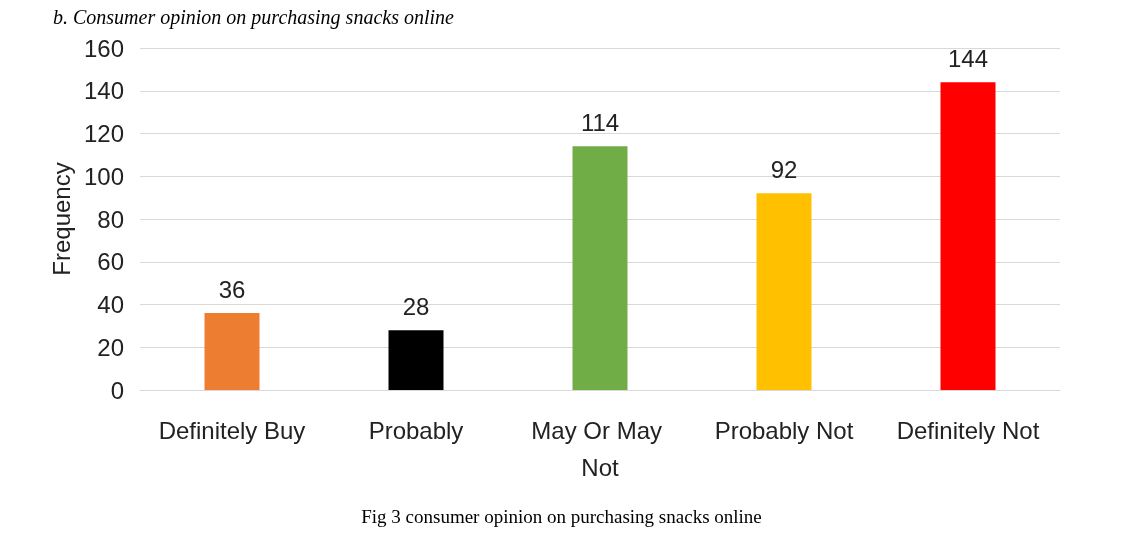 The image size is (1123, 536). I want to click on x-tick-label: Definitely Not, so click(968, 430).